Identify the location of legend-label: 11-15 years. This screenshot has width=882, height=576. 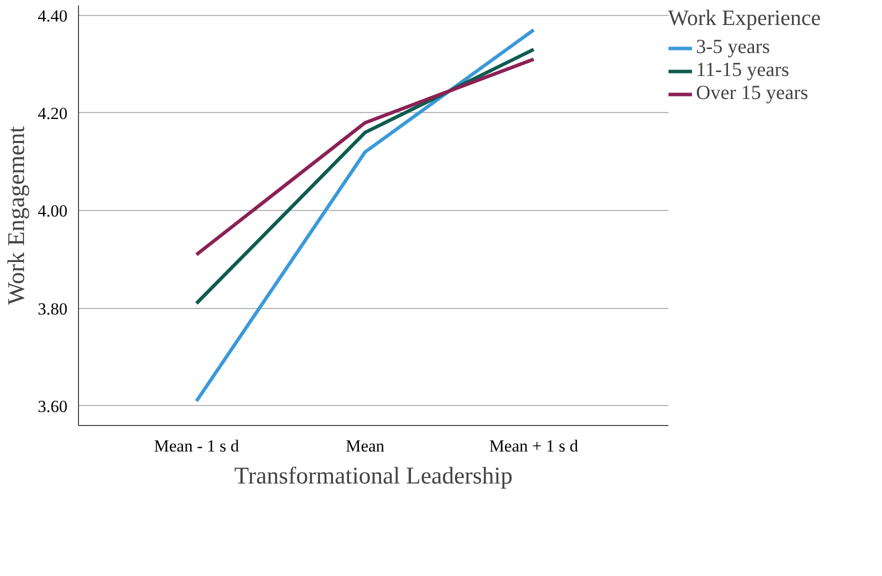
(743, 70).